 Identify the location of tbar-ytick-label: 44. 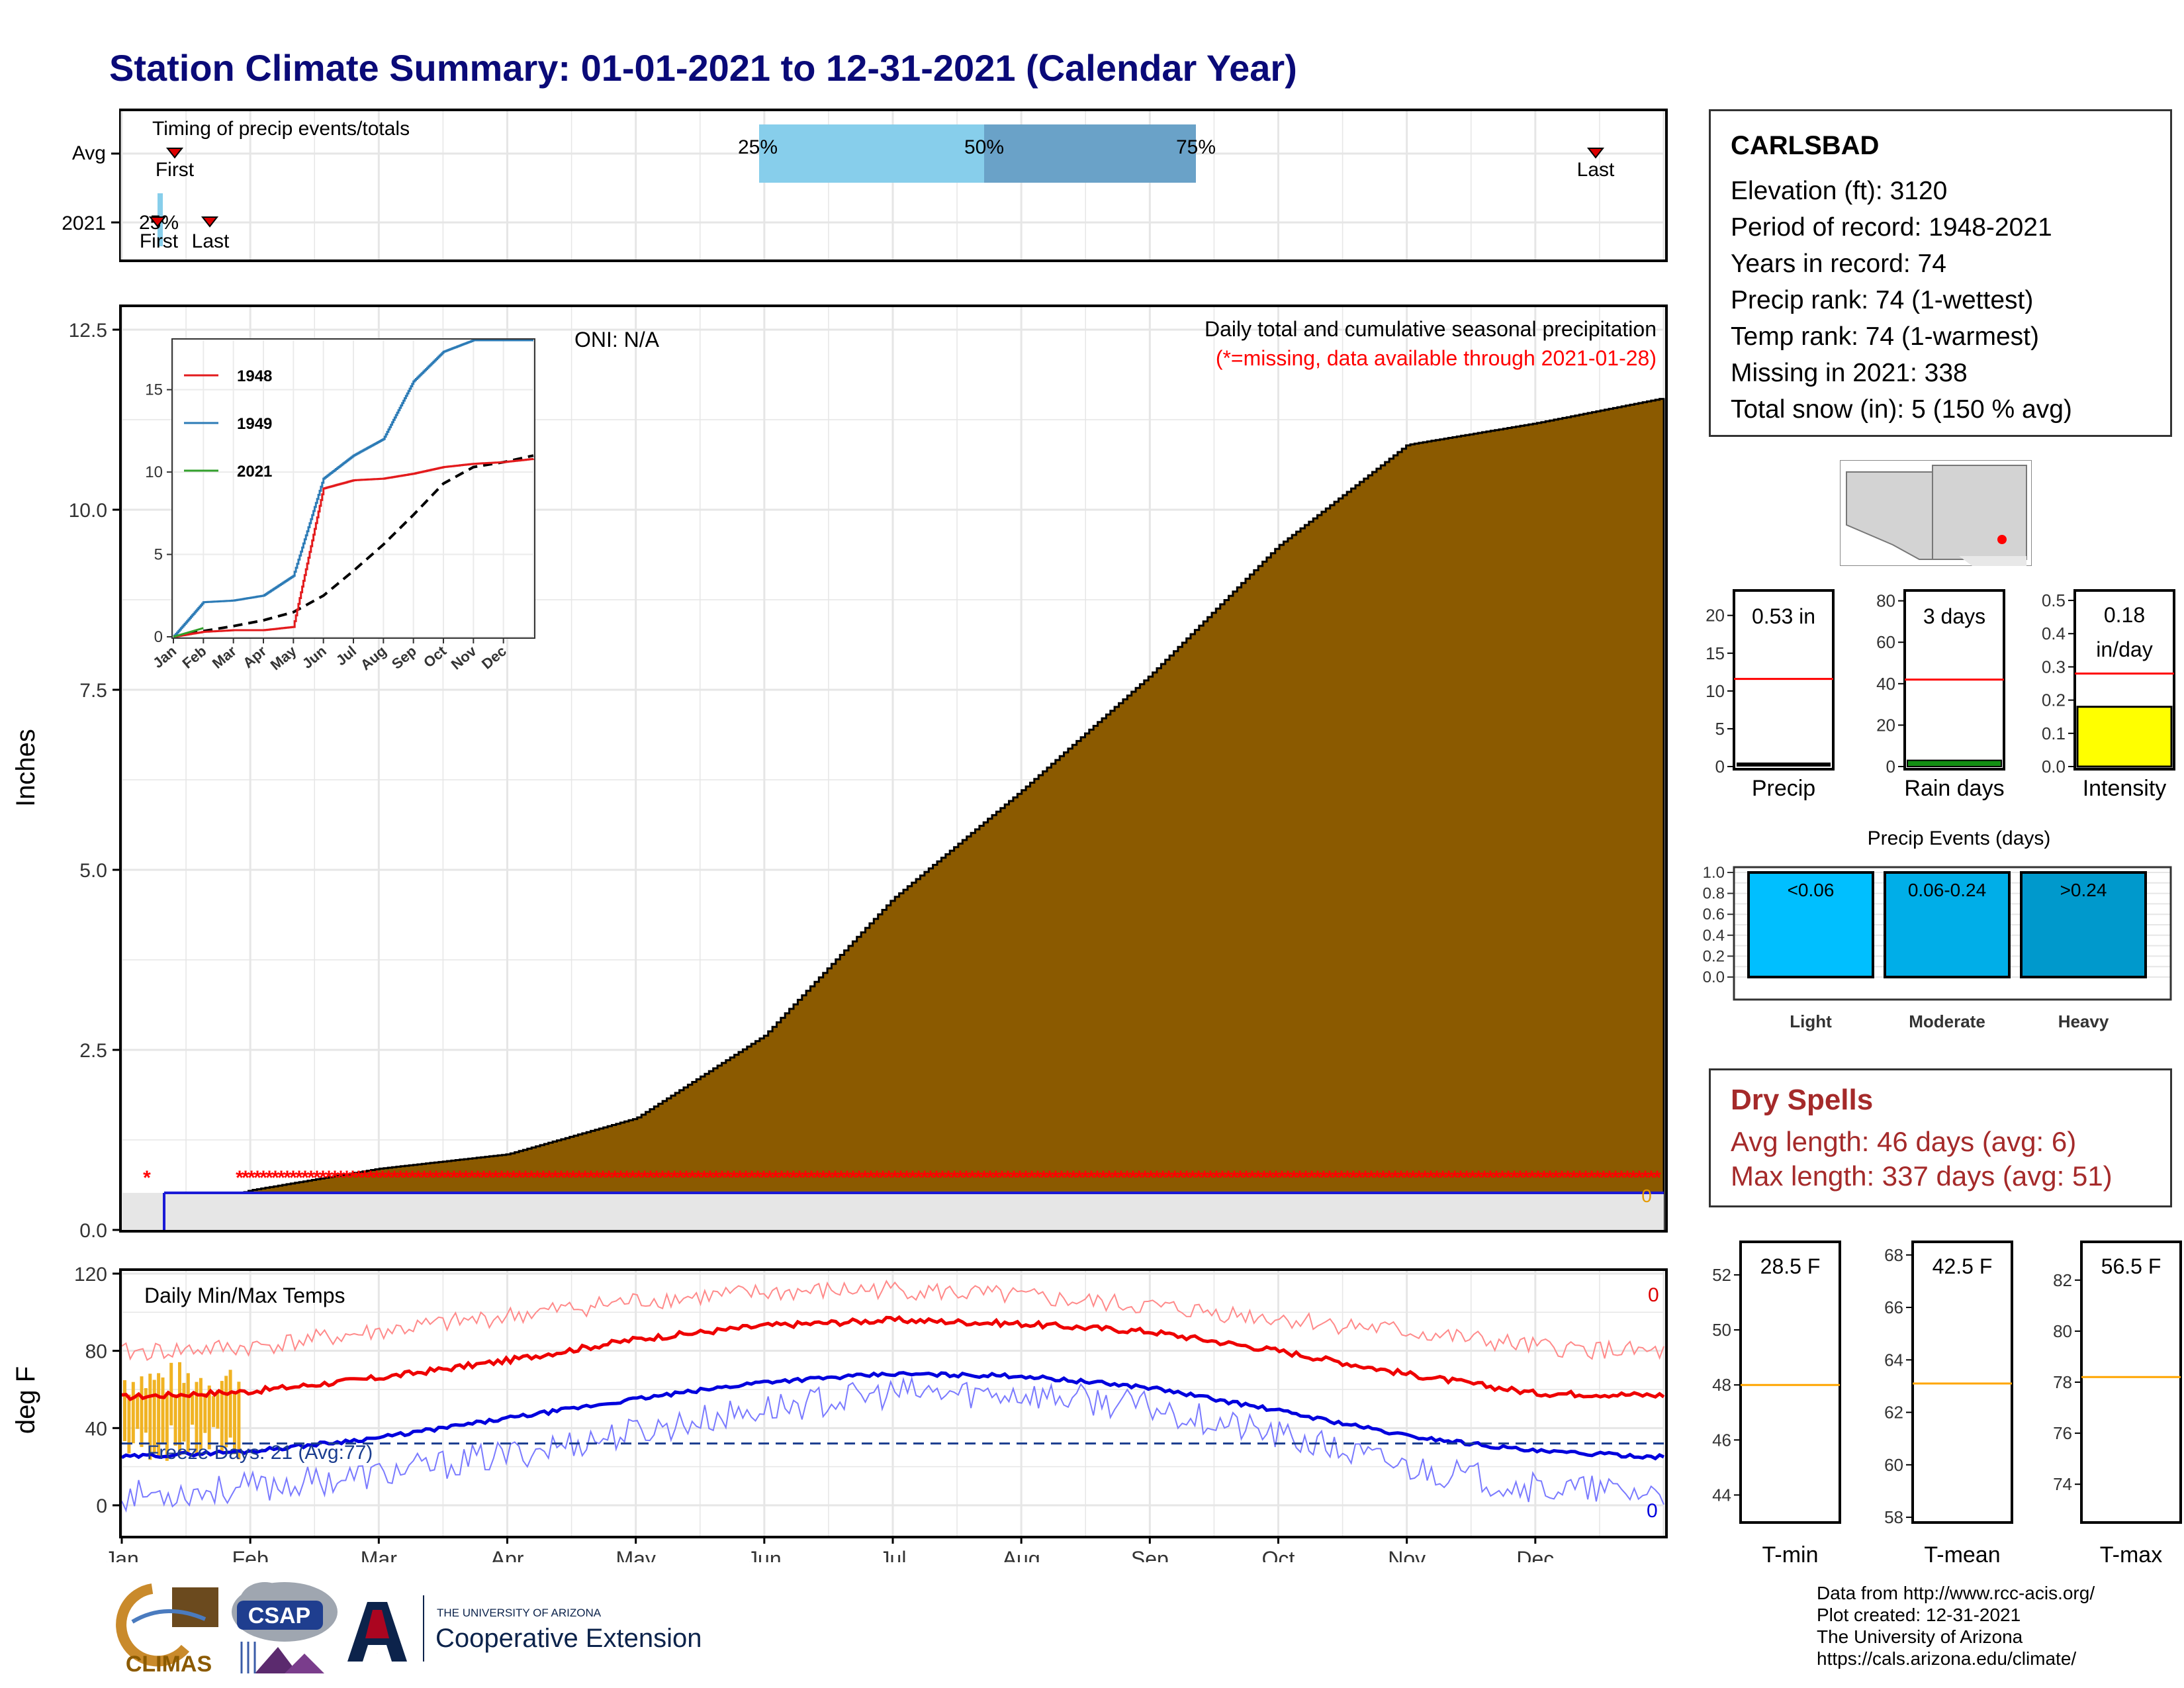
(1721, 1495).